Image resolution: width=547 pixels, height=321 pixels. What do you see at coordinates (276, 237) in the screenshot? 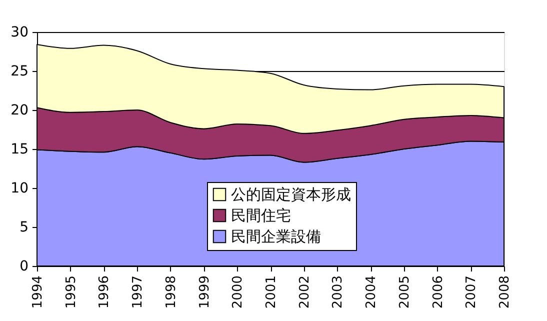
I see `legend-label: 民間企業設備` at bounding box center [276, 237].